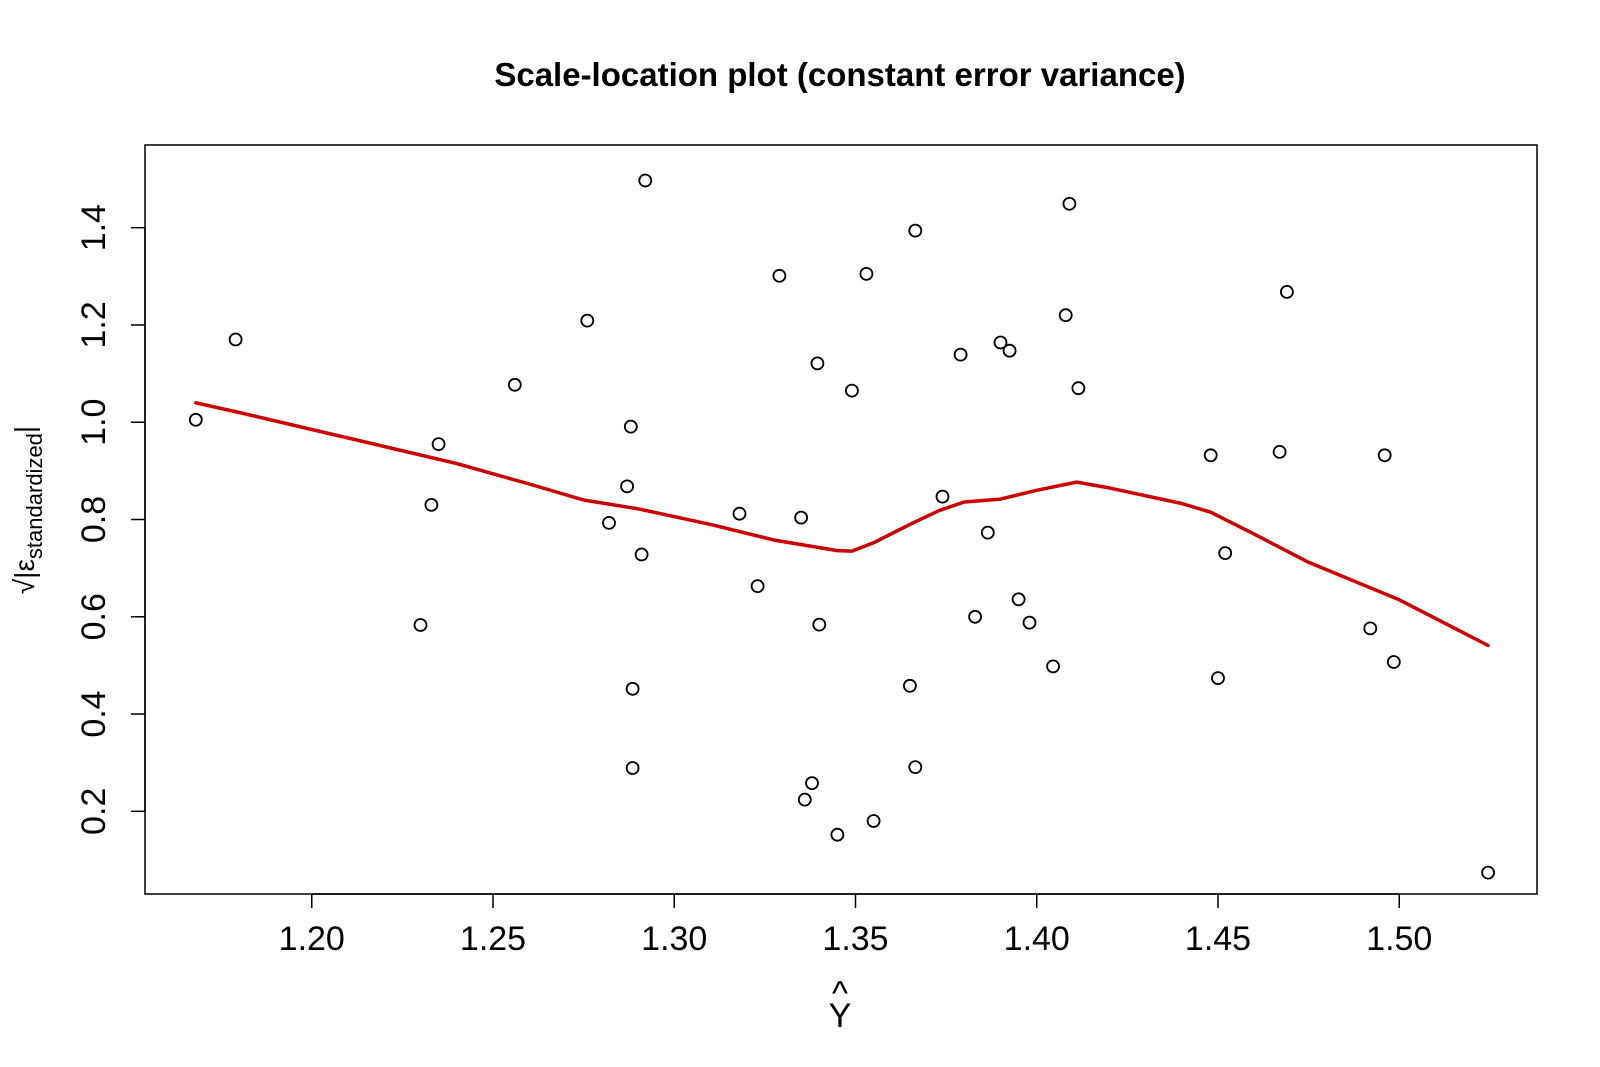 Image resolution: width=1600 pixels, height=1067 pixels. What do you see at coordinates (1037, 939) in the screenshot?
I see `x-tick-label: 1.40` at bounding box center [1037, 939].